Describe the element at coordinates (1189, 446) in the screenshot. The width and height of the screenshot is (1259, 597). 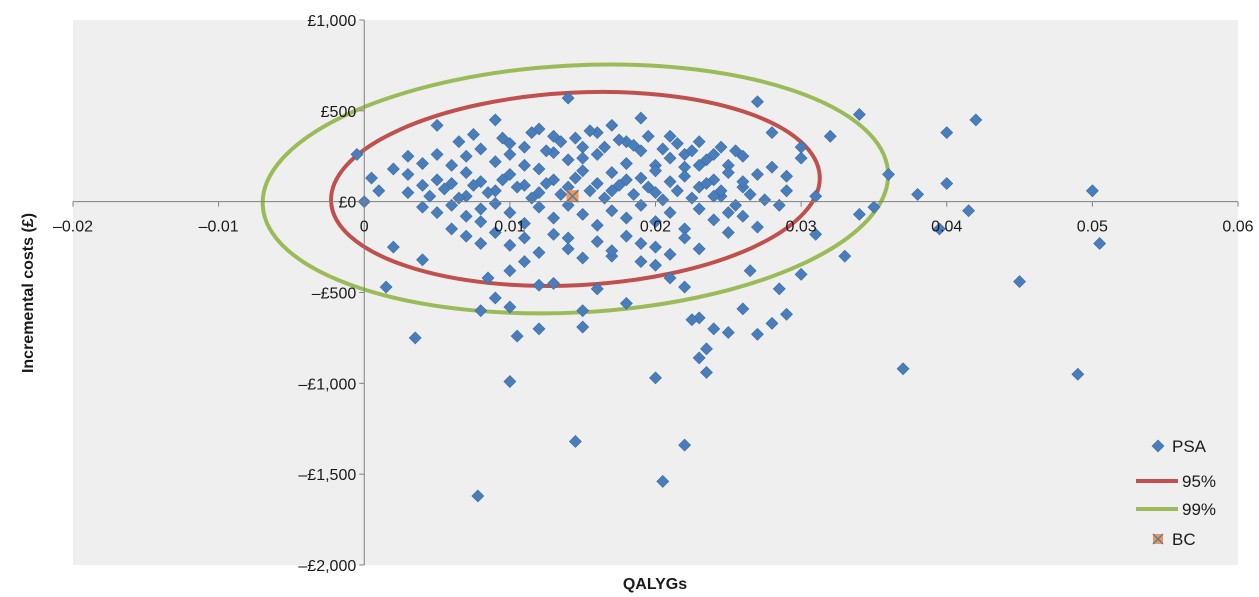
I see `legend-psa-label: PSA` at that location.